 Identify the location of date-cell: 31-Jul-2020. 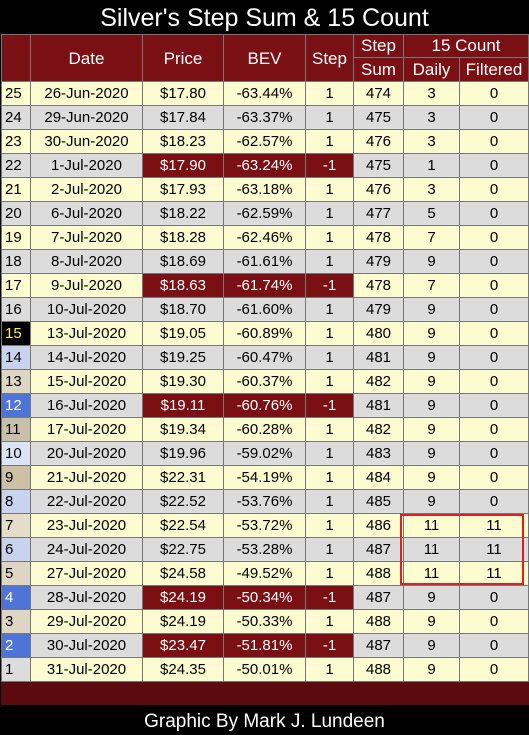
(86, 669).